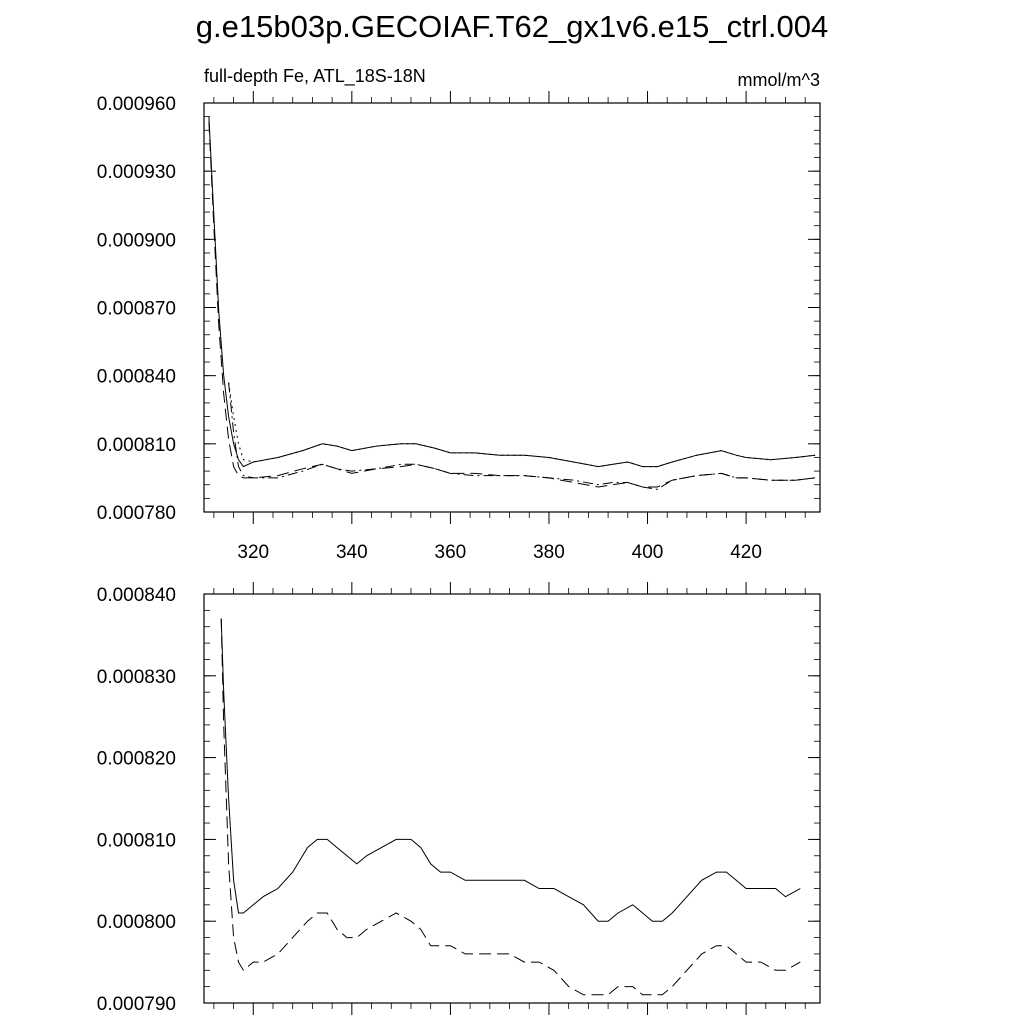 The width and height of the screenshot is (1024, 1024). I want to click on y-tick-label: 0.000800, so click(136, 922).